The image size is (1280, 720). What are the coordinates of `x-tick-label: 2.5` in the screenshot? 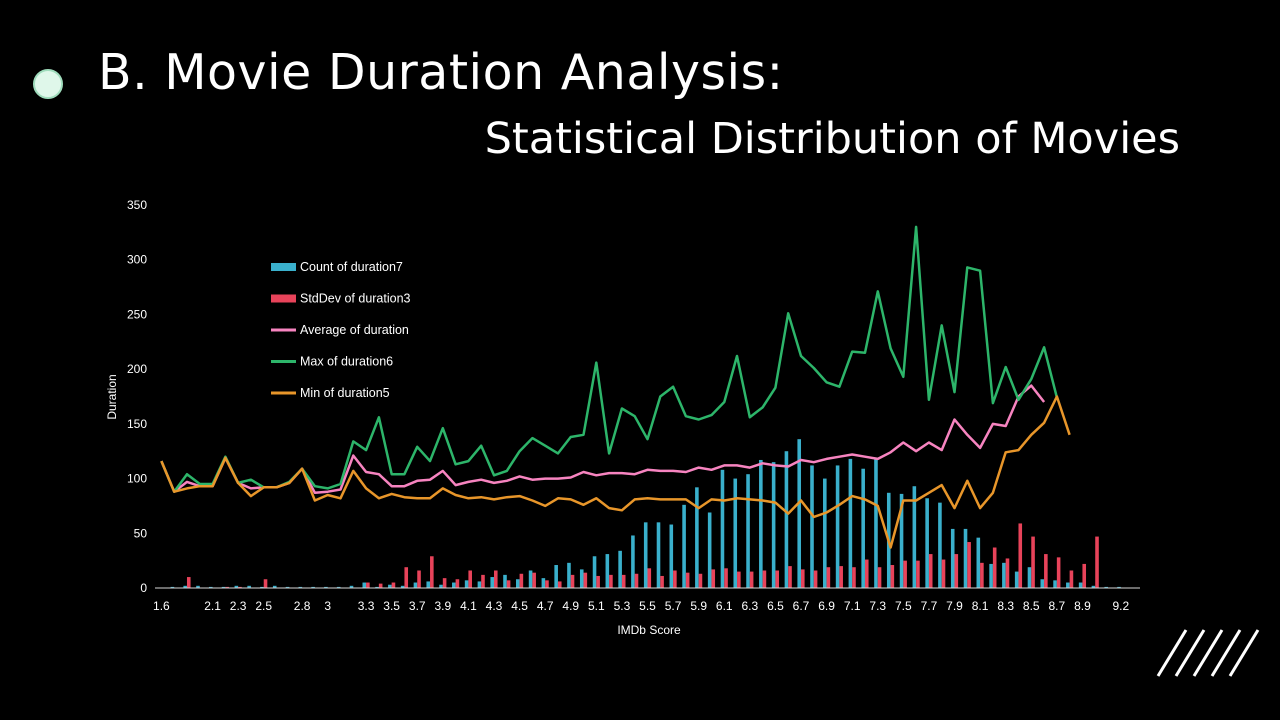 It's located at (263, 606).